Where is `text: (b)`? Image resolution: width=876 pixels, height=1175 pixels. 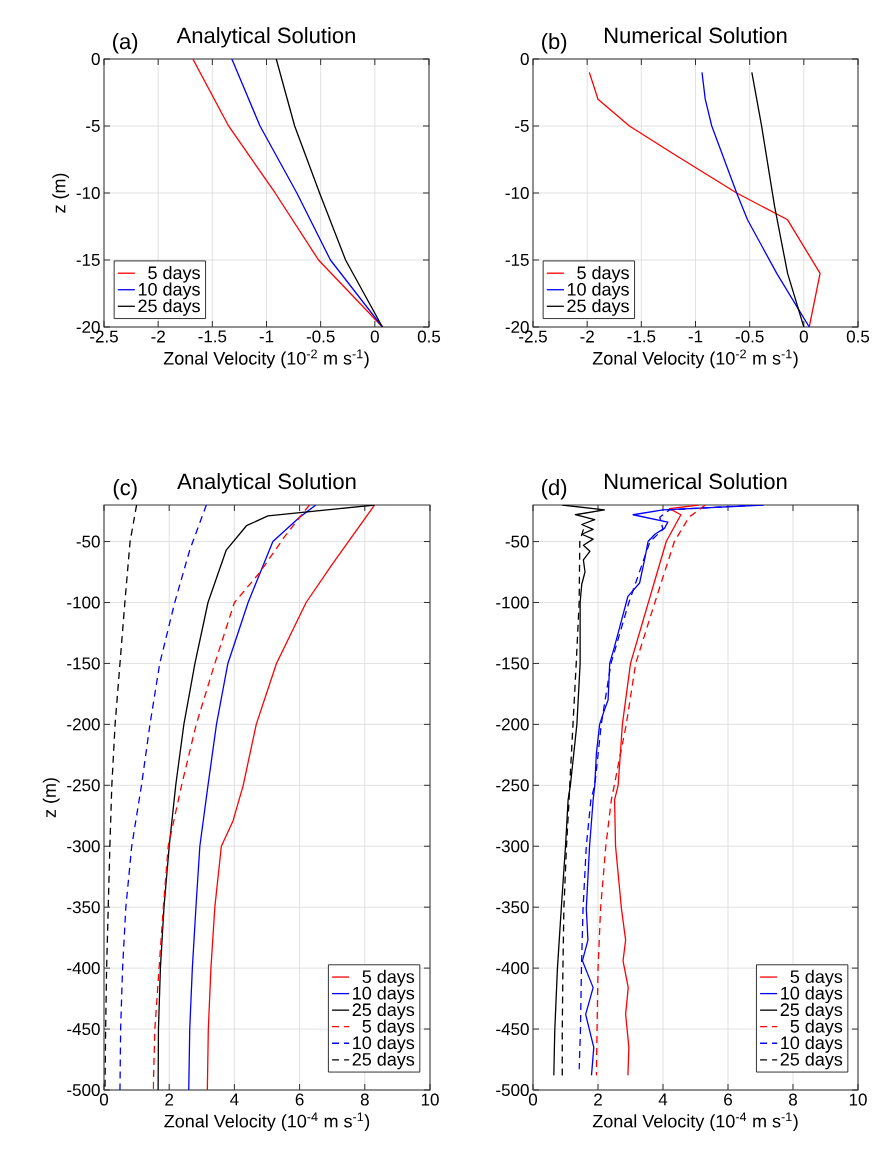 text: (b) is located at coordinates (554, 43).